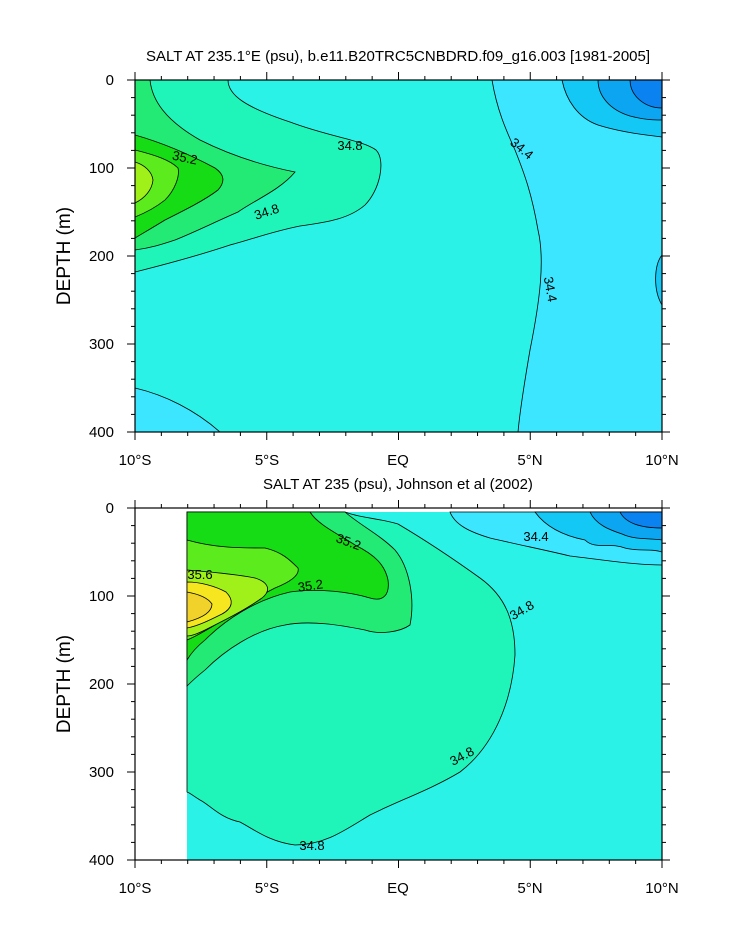 The image size is (733, 945). What do you see at coordinates (157, 183) in the screenshot?
I see `fill-35.4-south` at bounding box center [157, 183].